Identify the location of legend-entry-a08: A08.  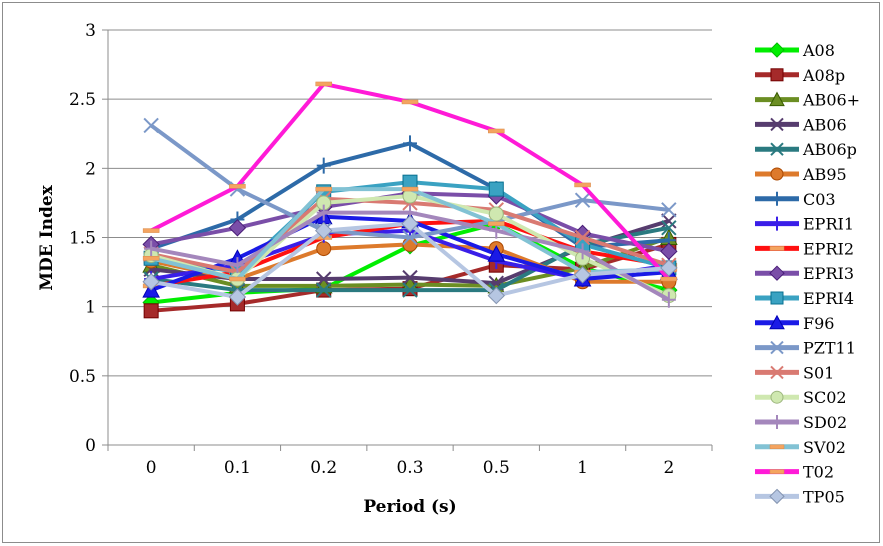
(795, 50).